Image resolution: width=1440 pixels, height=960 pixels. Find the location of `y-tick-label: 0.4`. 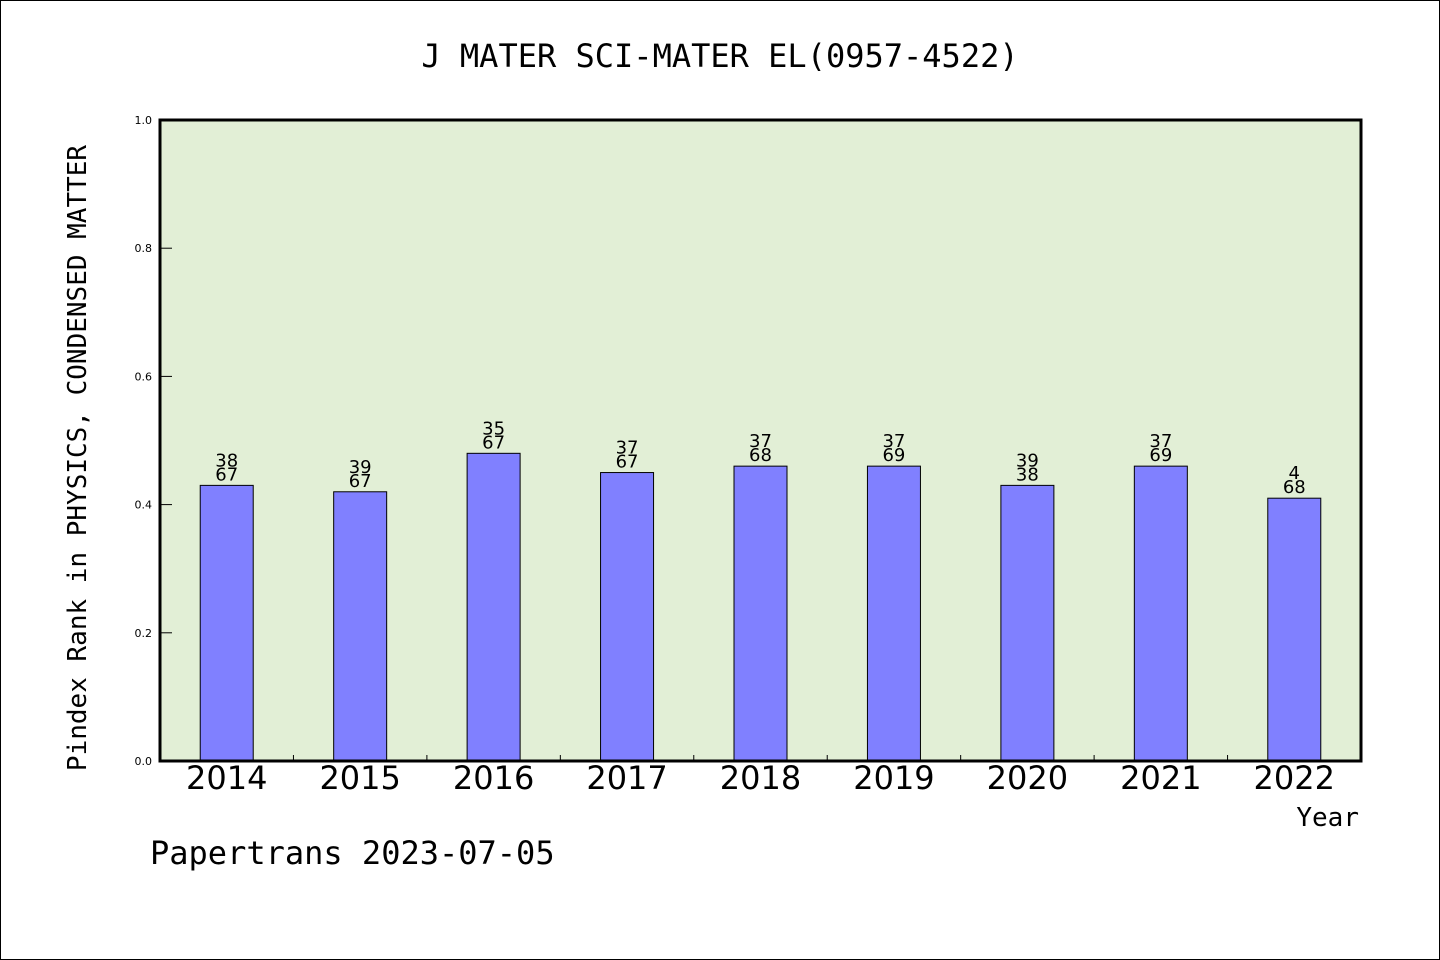

y-tick-label: 0.4 is located at coordinates (144, 505).